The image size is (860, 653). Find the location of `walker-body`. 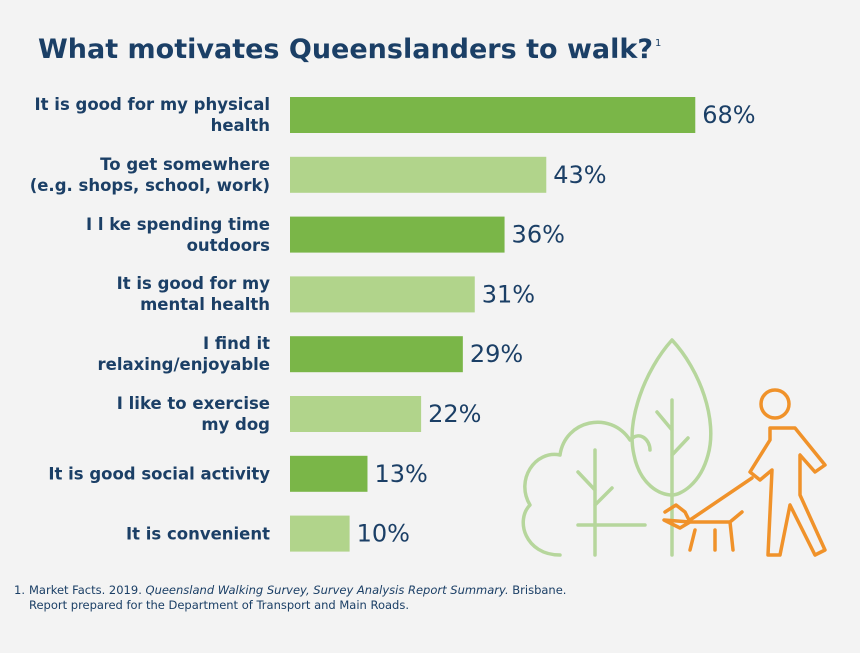

walker-body is located at coordinates (787, 491).